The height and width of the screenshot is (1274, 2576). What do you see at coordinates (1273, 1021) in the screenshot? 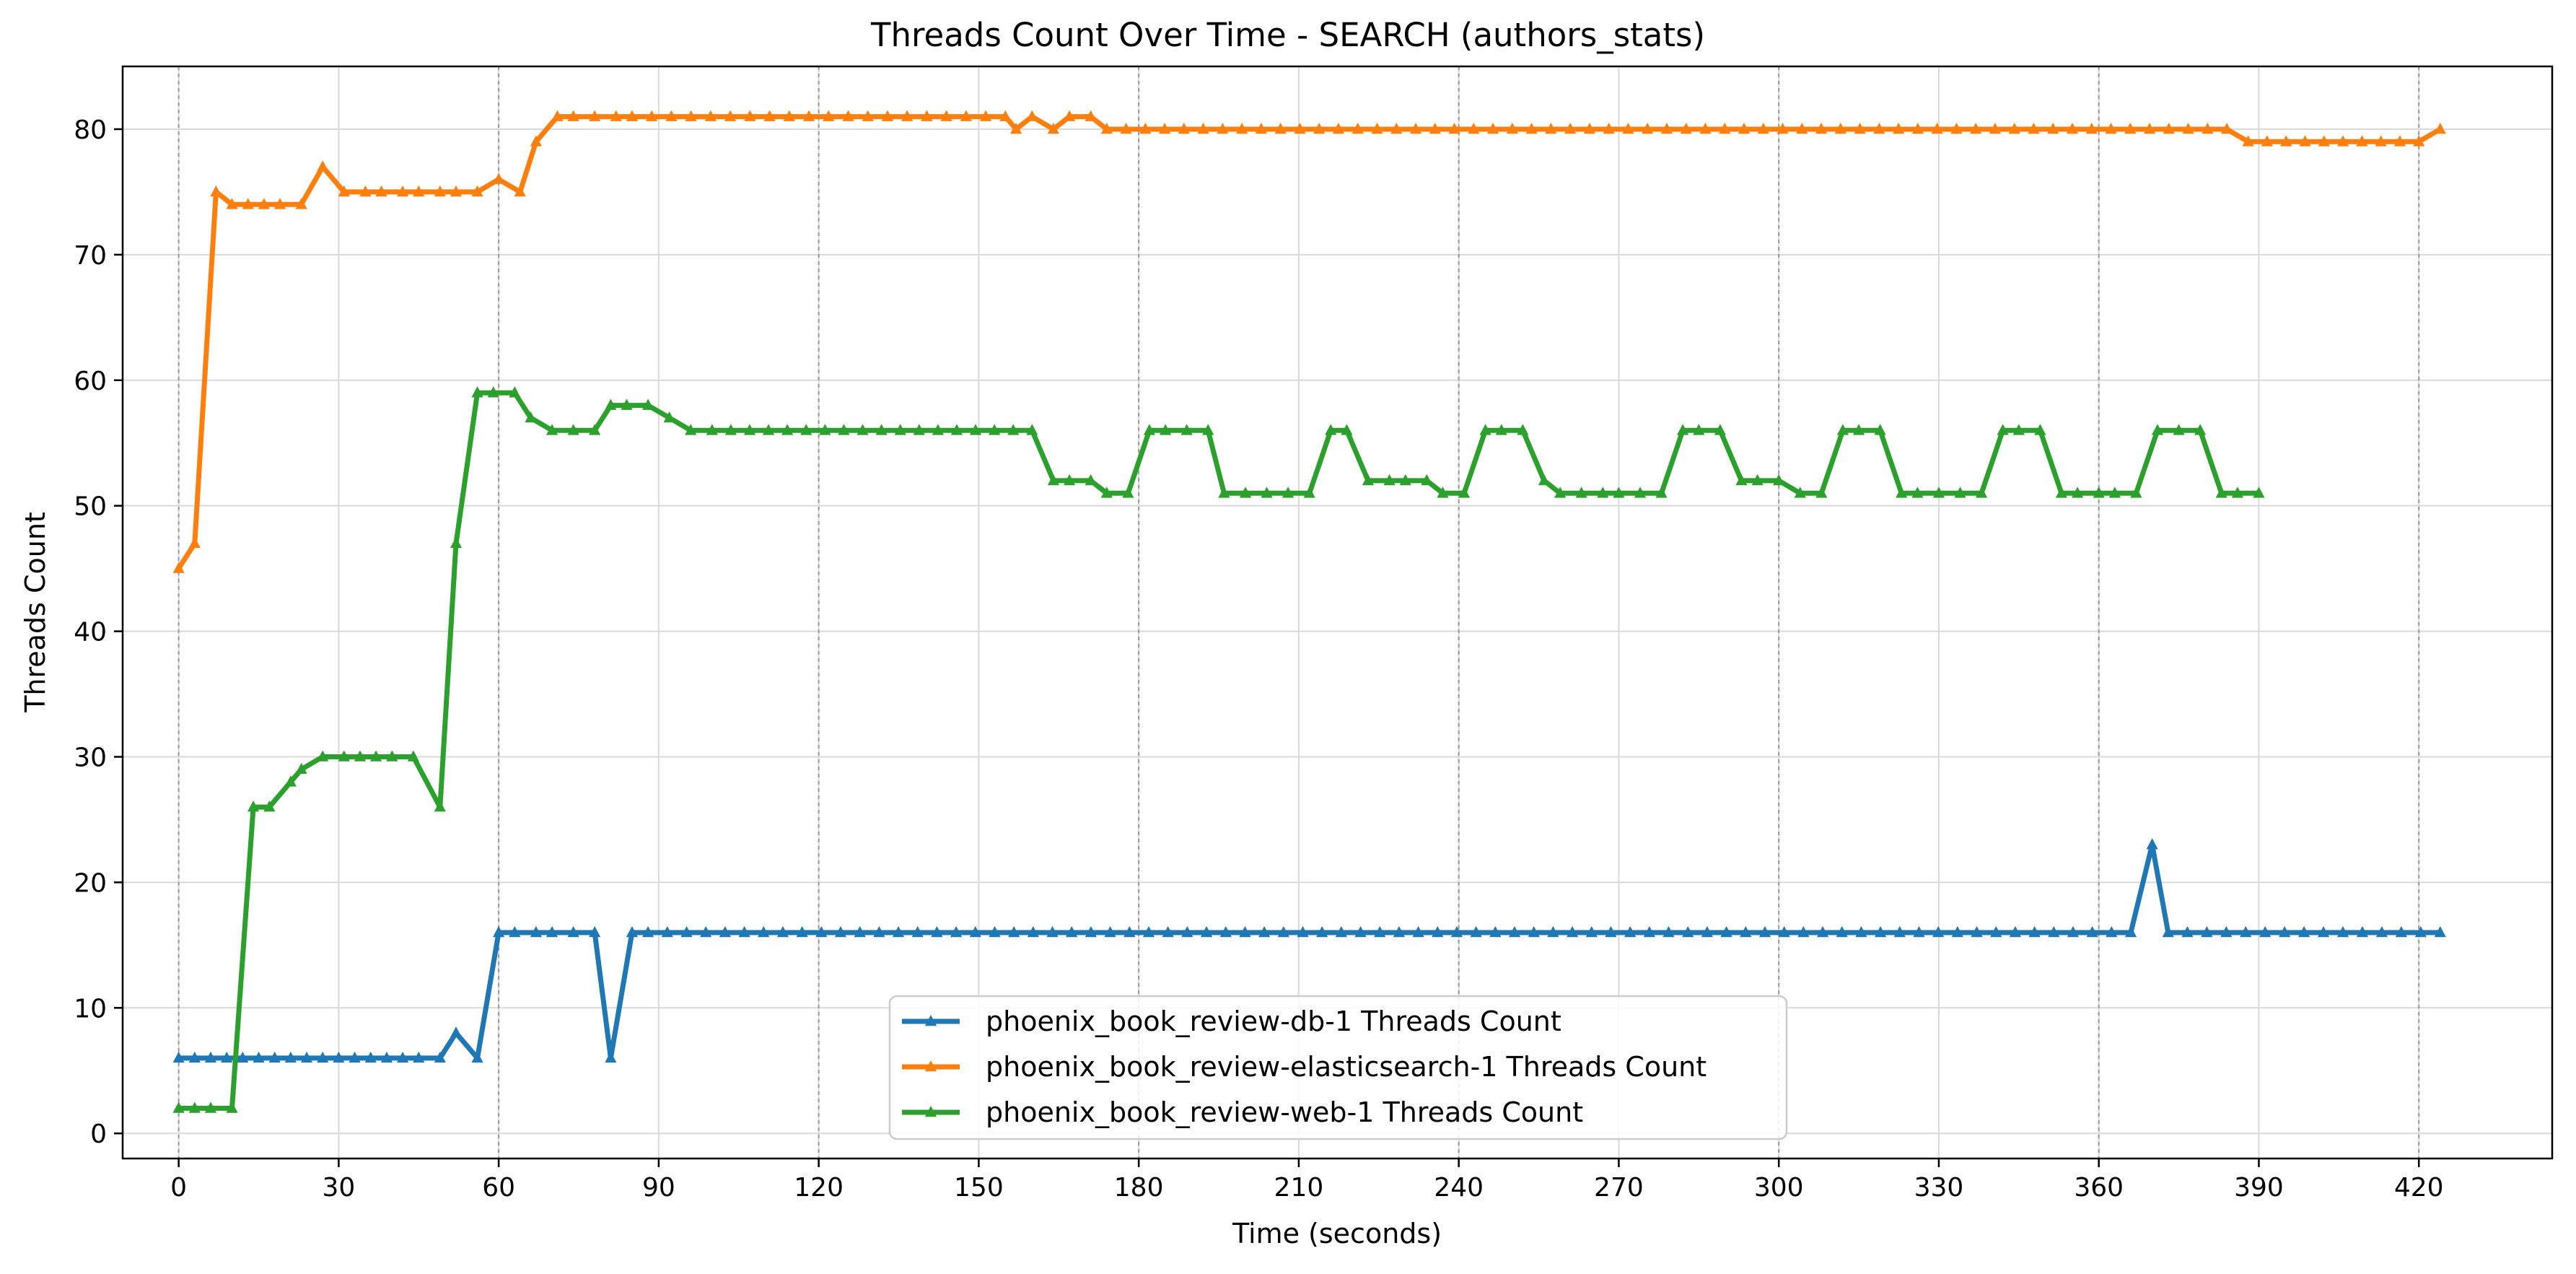
I see `legend-label: phoenix_book_review-db-1 Threads Count` at bounding box center [1273, 1021].